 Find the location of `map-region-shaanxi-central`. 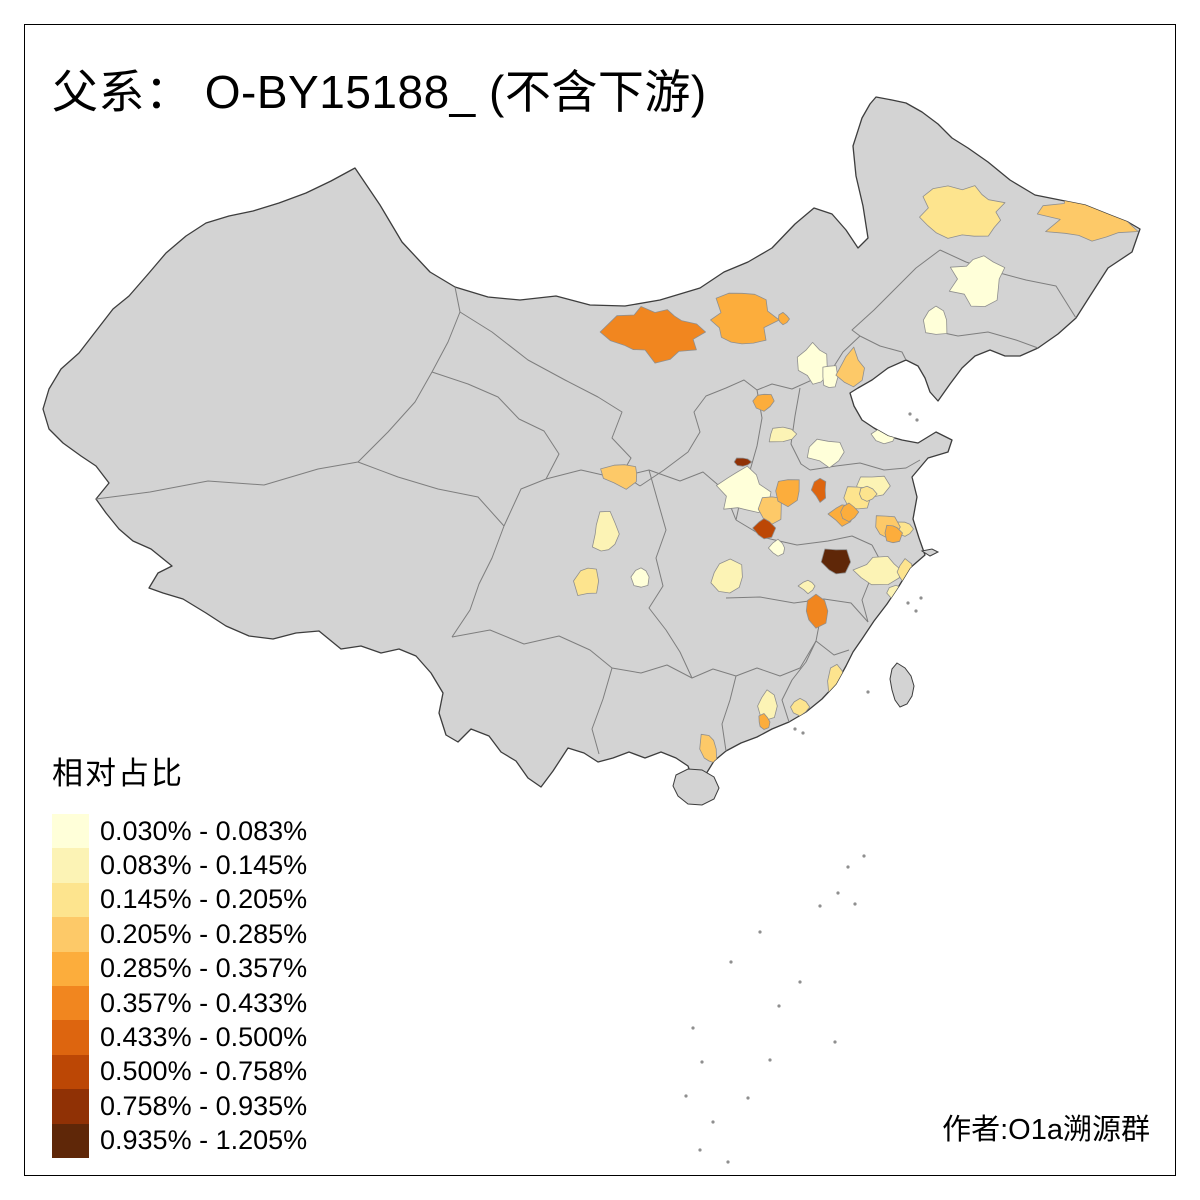

map-region-shaanxi-central is located at coordinates (744, 489).